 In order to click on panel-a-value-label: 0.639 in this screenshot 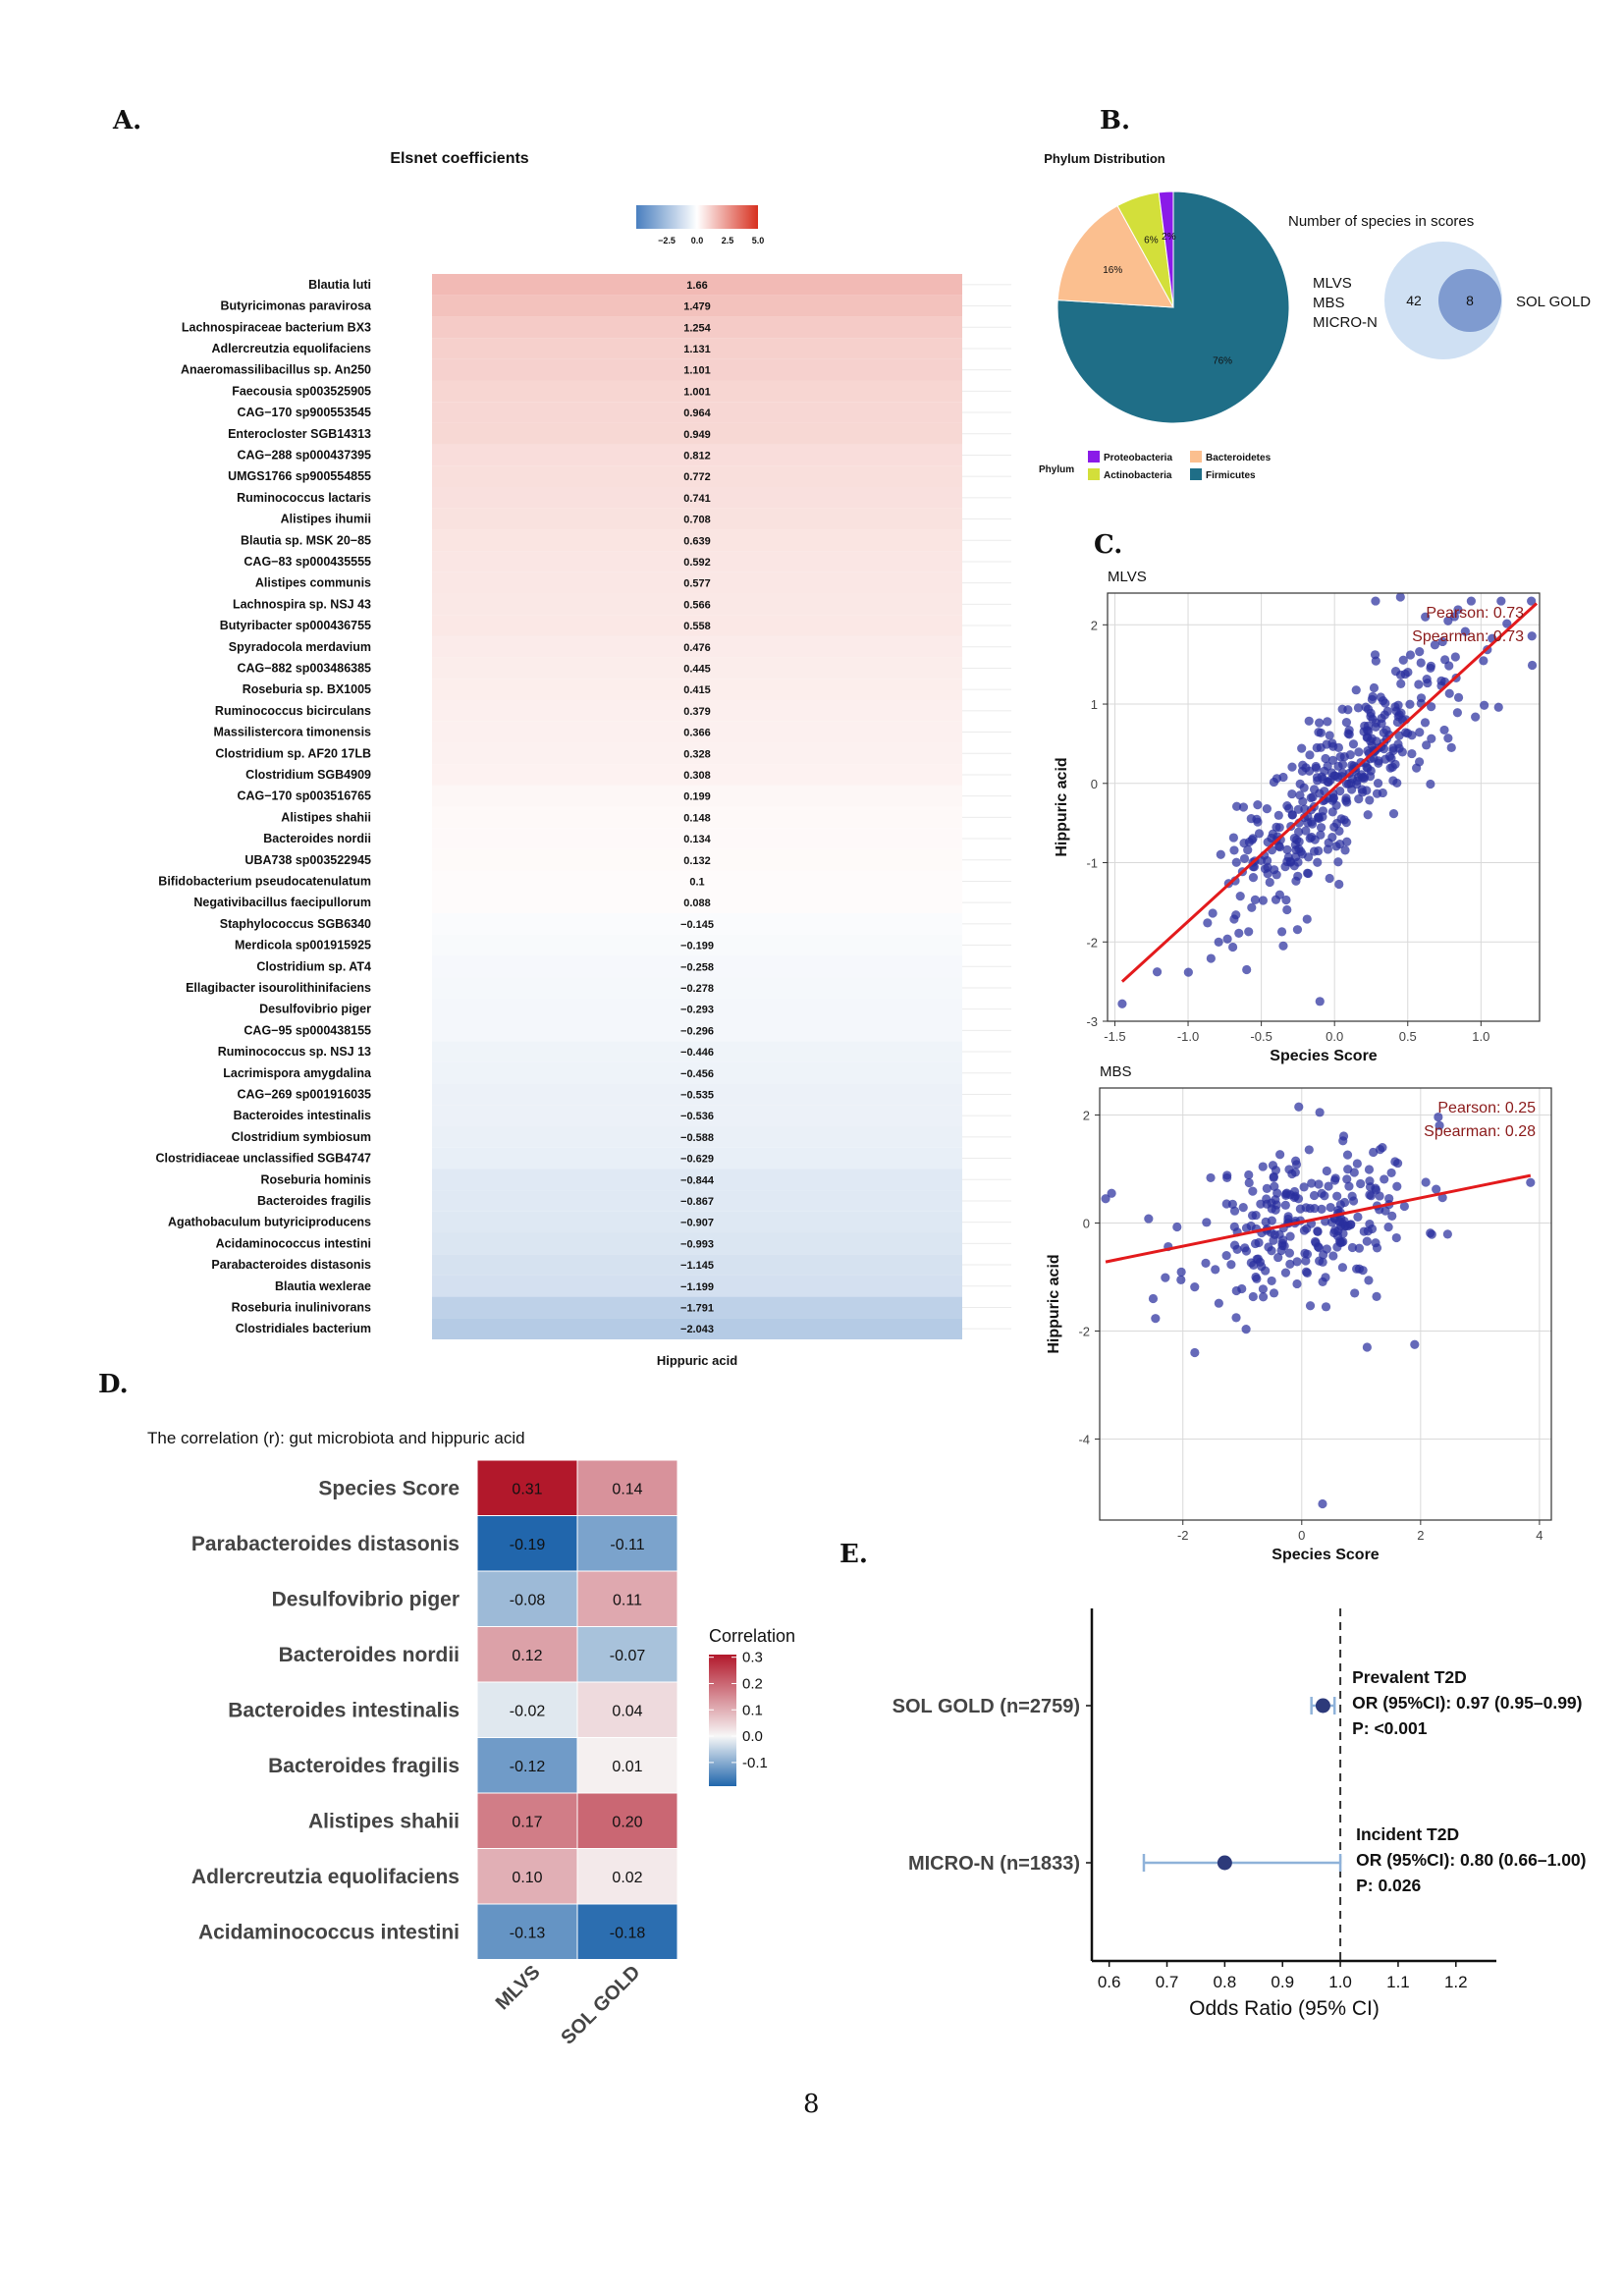, I will do `click(697, 541)`.